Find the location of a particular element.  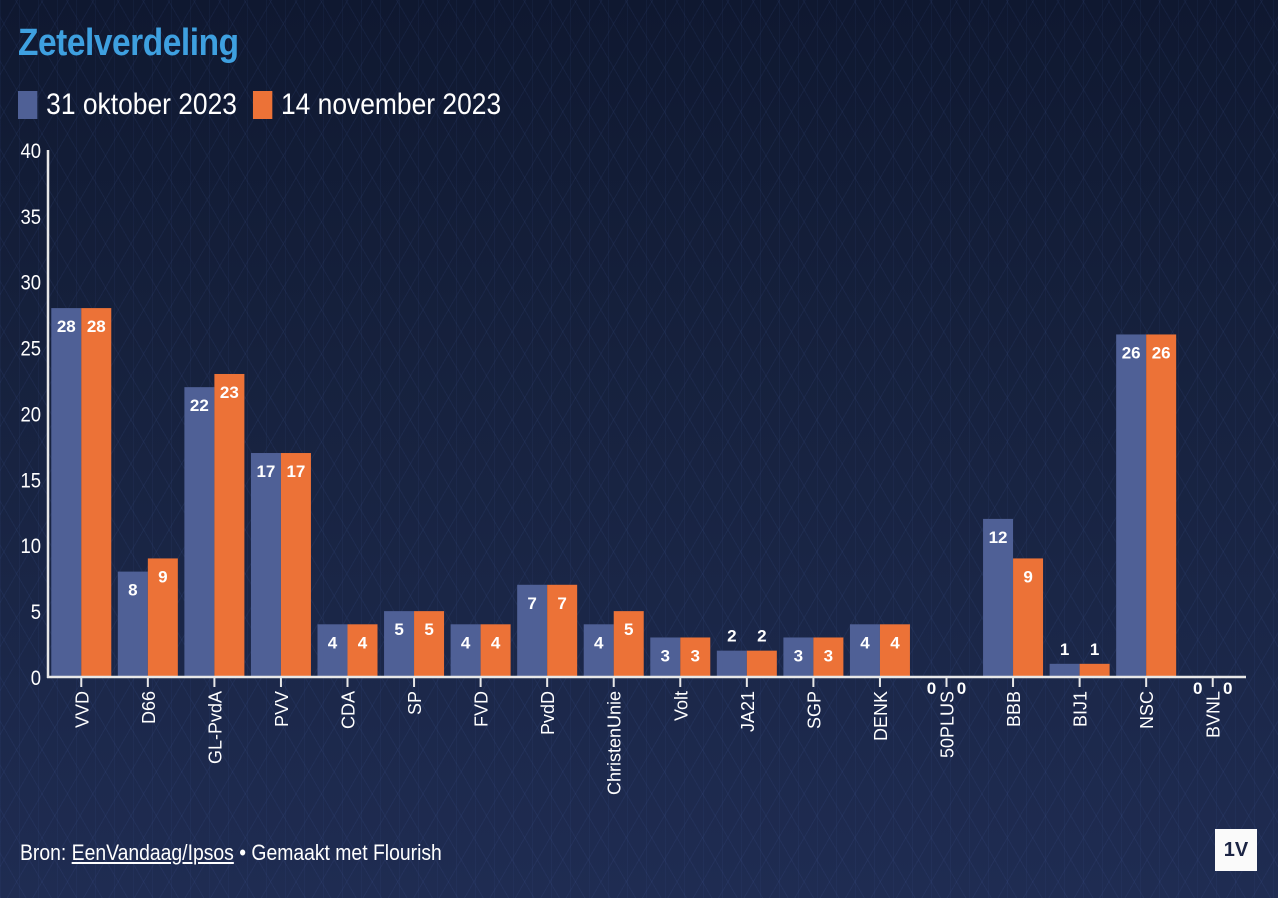

data-label: 9 is located at coordinates (162, 576).